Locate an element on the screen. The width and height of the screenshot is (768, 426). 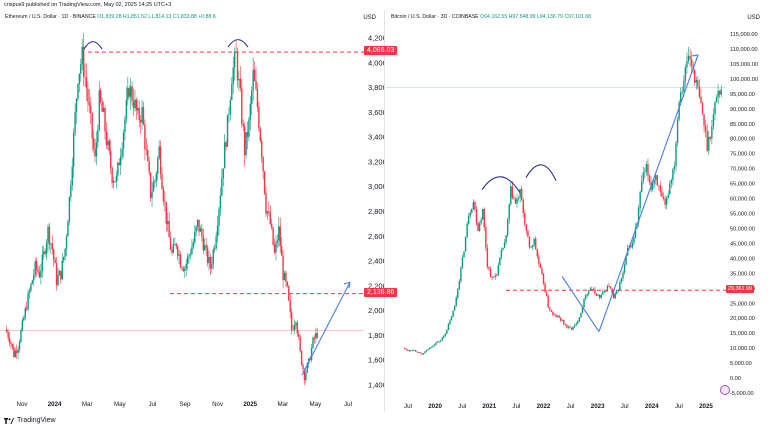
btc-price-axis-label: -5,000.00 is located at coordinates (742, 394).